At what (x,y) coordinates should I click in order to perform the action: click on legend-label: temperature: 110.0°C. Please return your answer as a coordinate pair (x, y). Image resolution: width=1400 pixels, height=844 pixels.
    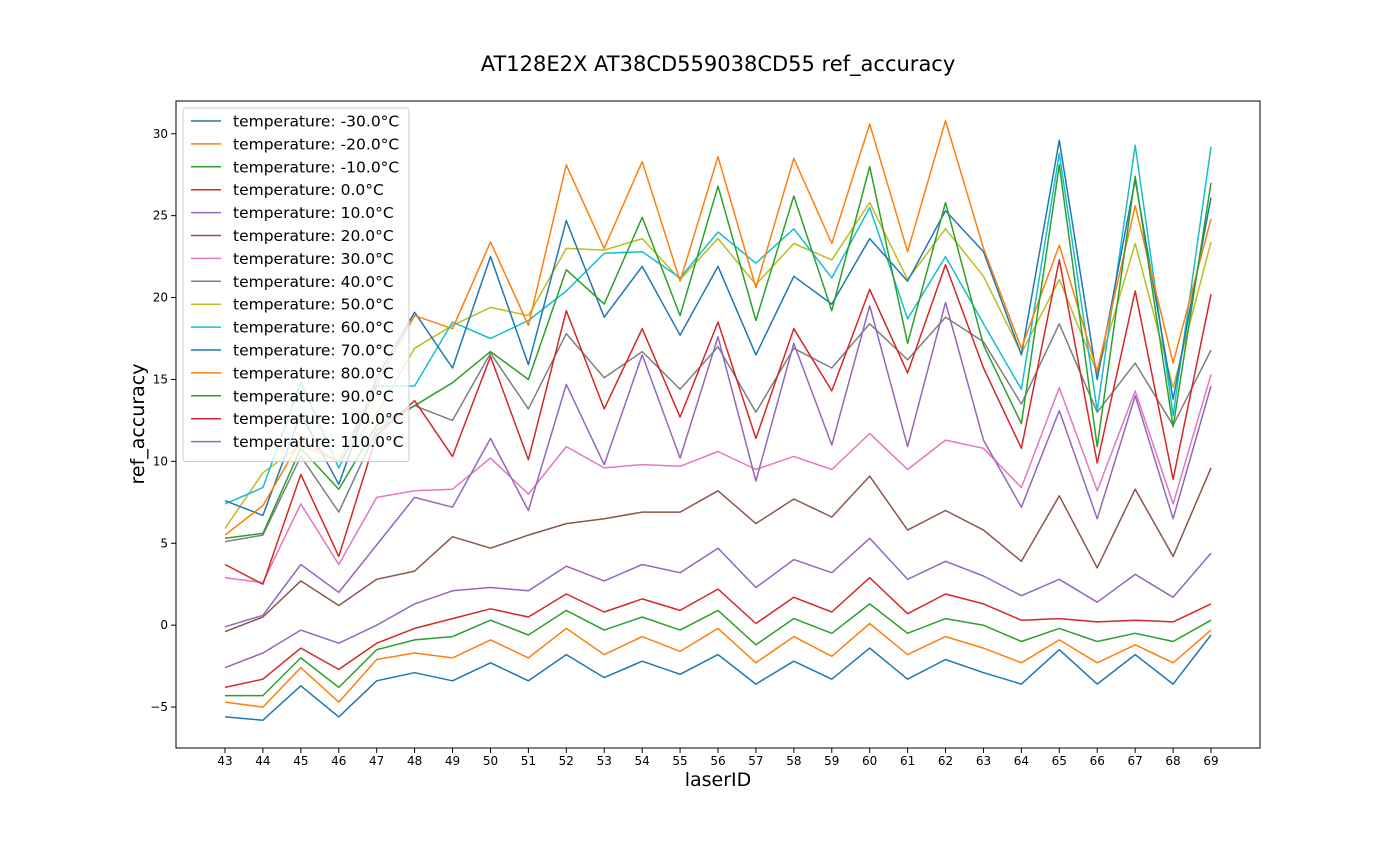
    Looking at the image, I should click on (318, 442).